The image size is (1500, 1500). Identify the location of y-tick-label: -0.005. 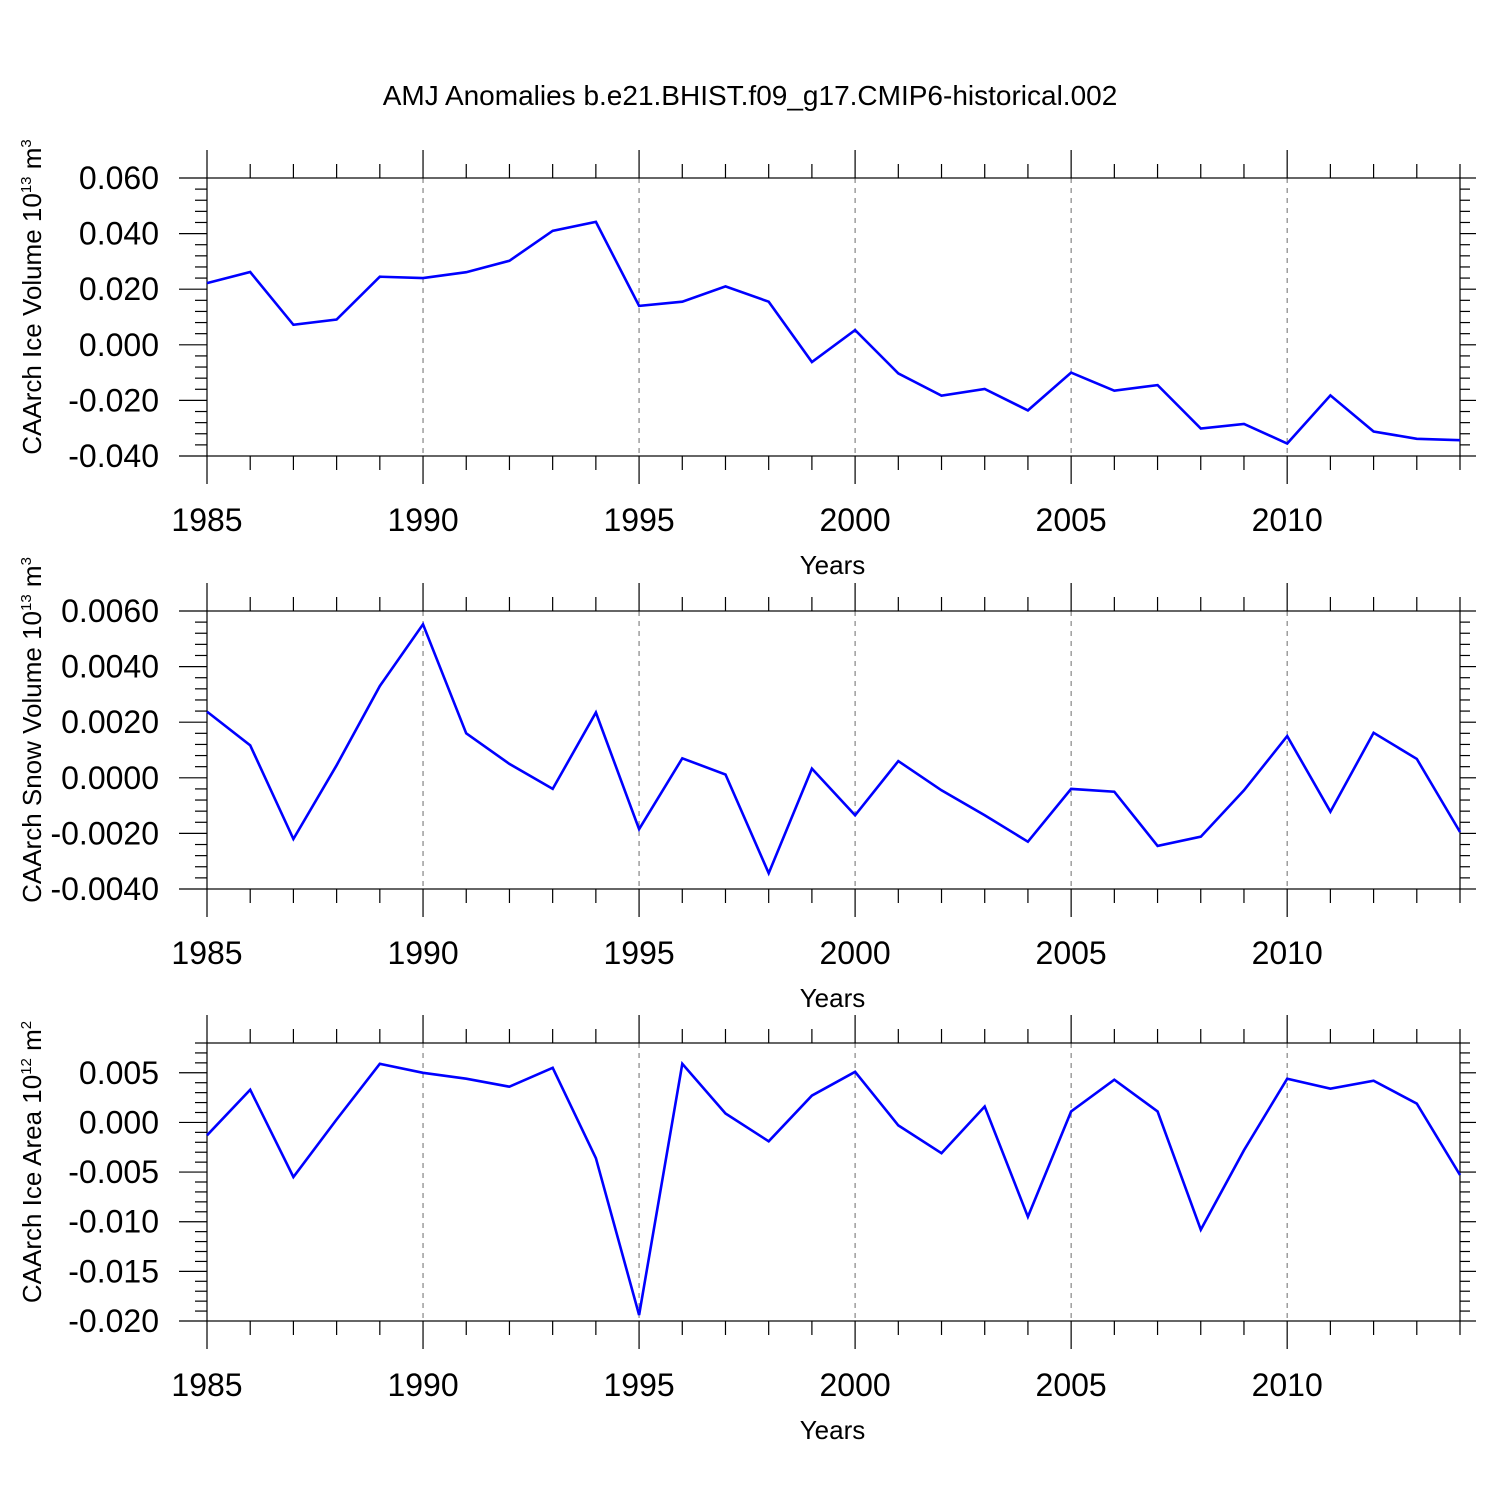
(113, 1172).